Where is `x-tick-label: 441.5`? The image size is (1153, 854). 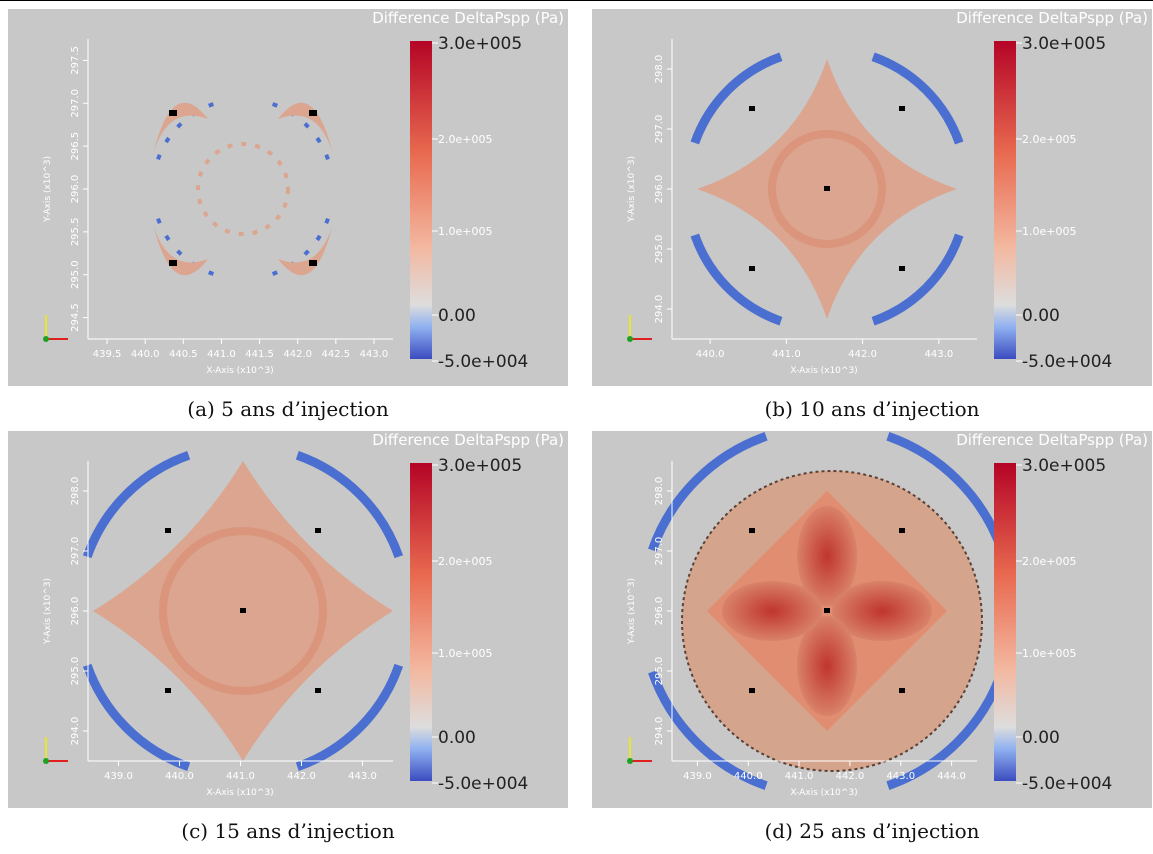 x-tick-label: 441.5 is located at coordinates (259, 354).